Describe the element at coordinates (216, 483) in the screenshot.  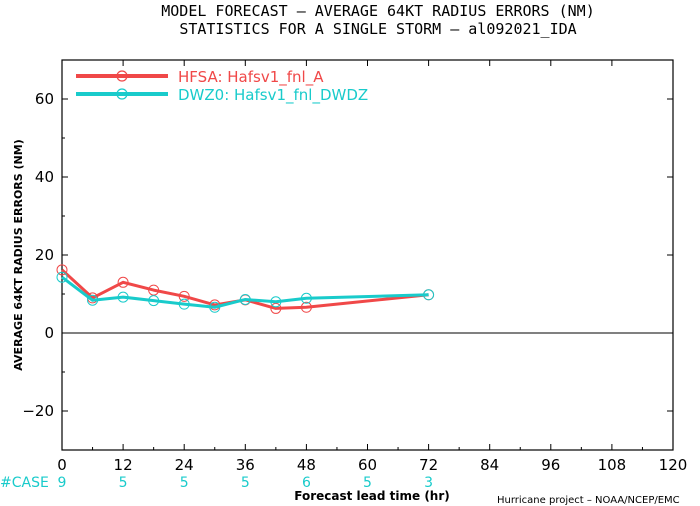
I see `case-counts: #CASE 9 5 5 5 6 5 3` at that location.